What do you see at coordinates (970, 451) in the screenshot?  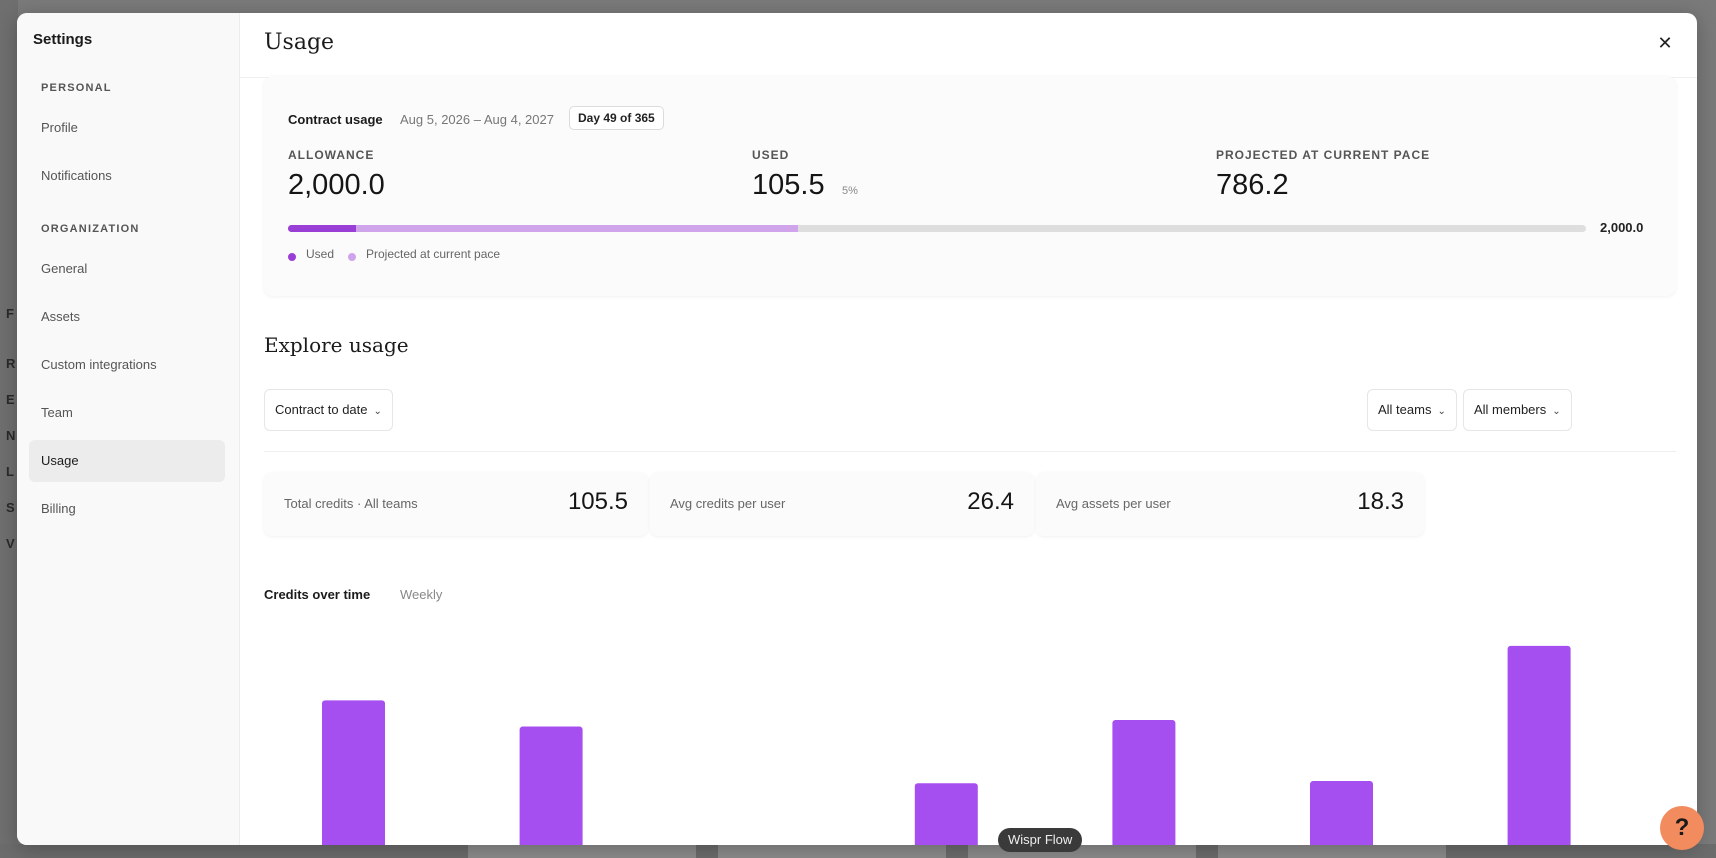 I see `filters-divider` at bounding box center [970, 451].